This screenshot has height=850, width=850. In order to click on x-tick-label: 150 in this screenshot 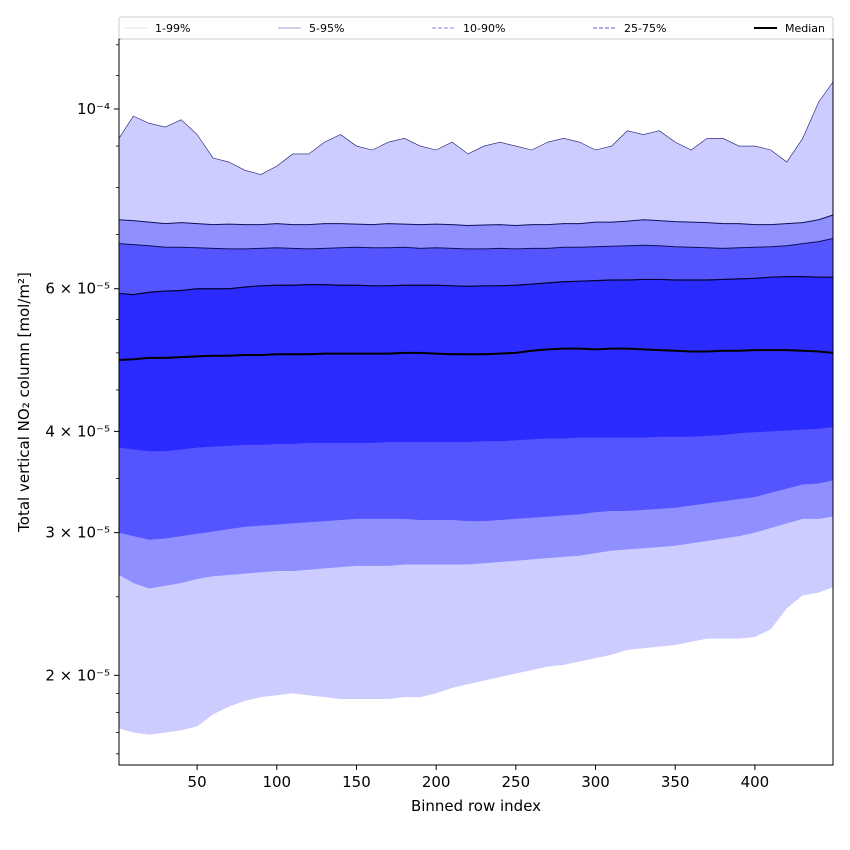, I will do `click(356, 782)`.